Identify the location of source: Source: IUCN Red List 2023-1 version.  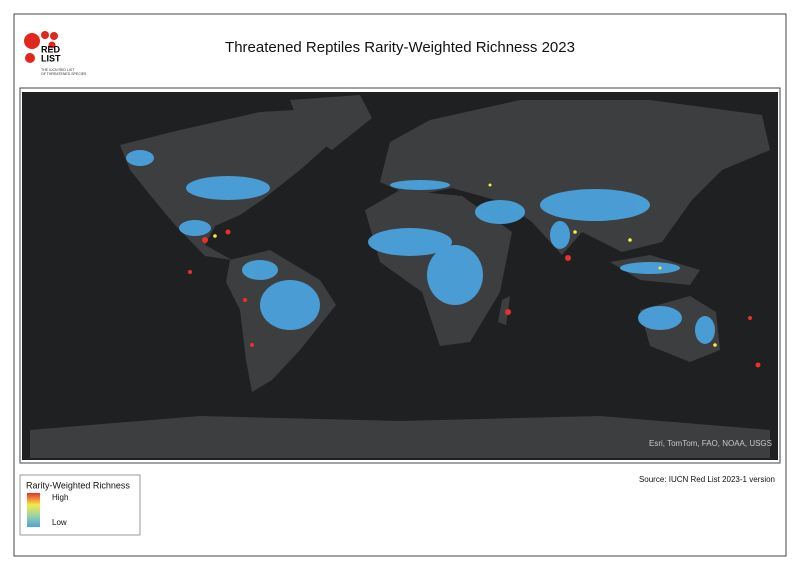
(707, 479).